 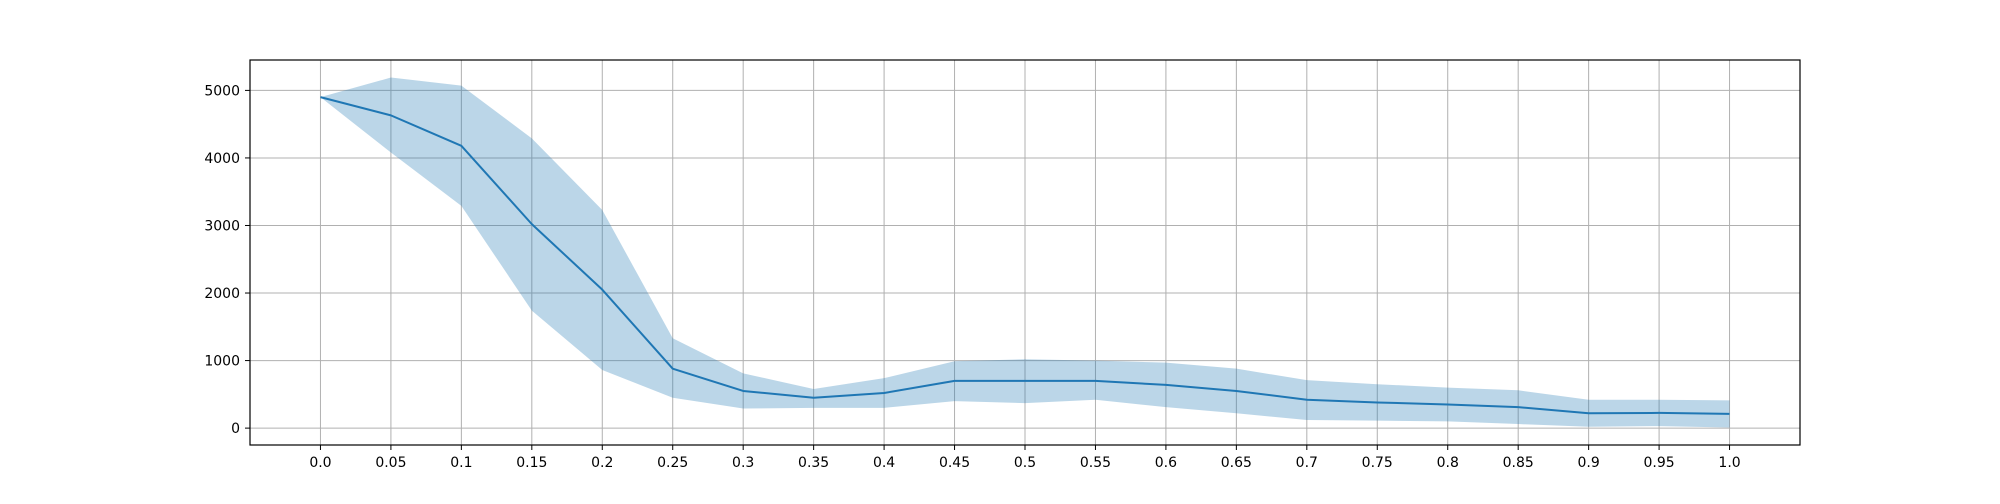 I want to click on x-tick-label: 0.4, so click(x=884, y=463).